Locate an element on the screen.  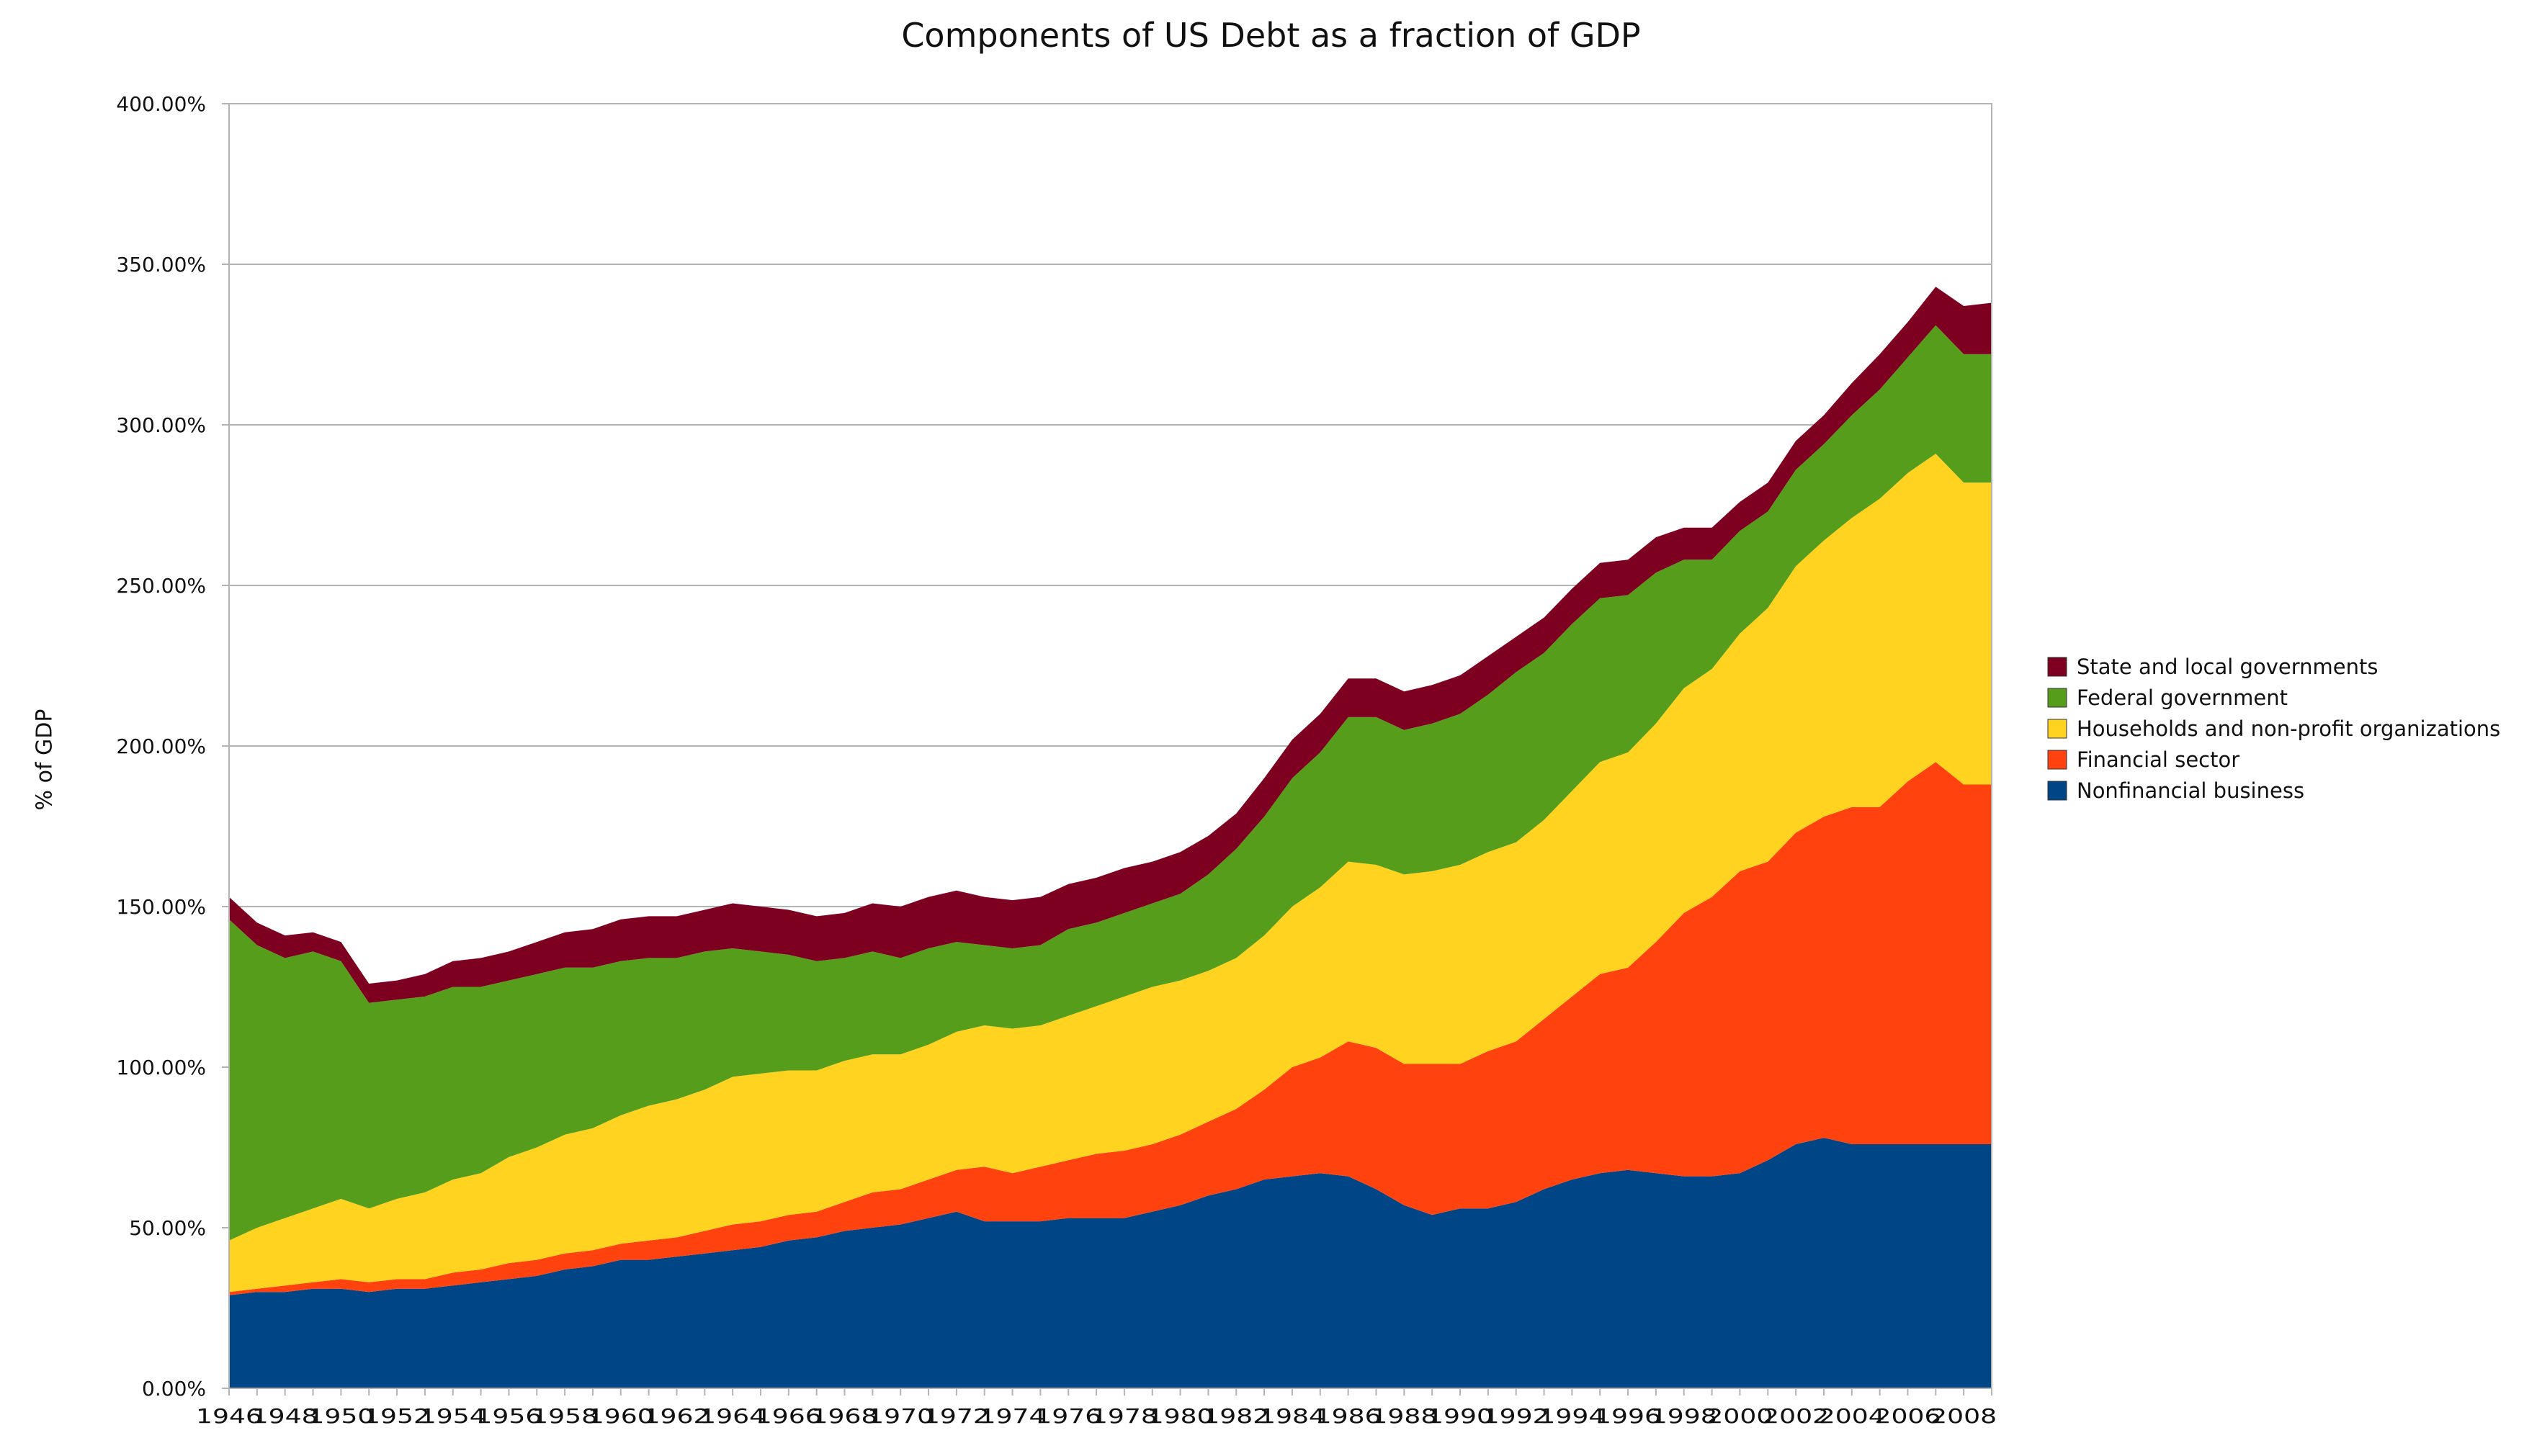
y-tick-label: 150.00% is located at coordinates (161, 907).